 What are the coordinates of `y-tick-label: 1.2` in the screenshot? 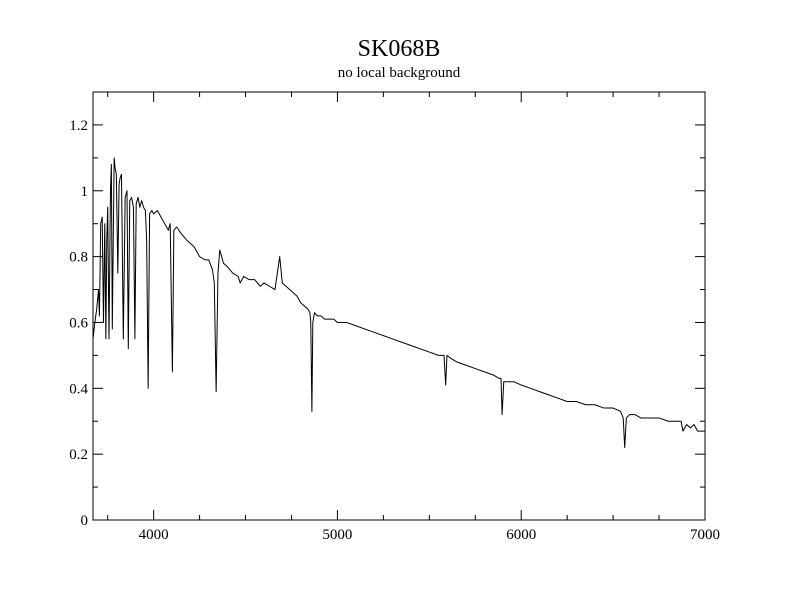 It's located at (78, 126).